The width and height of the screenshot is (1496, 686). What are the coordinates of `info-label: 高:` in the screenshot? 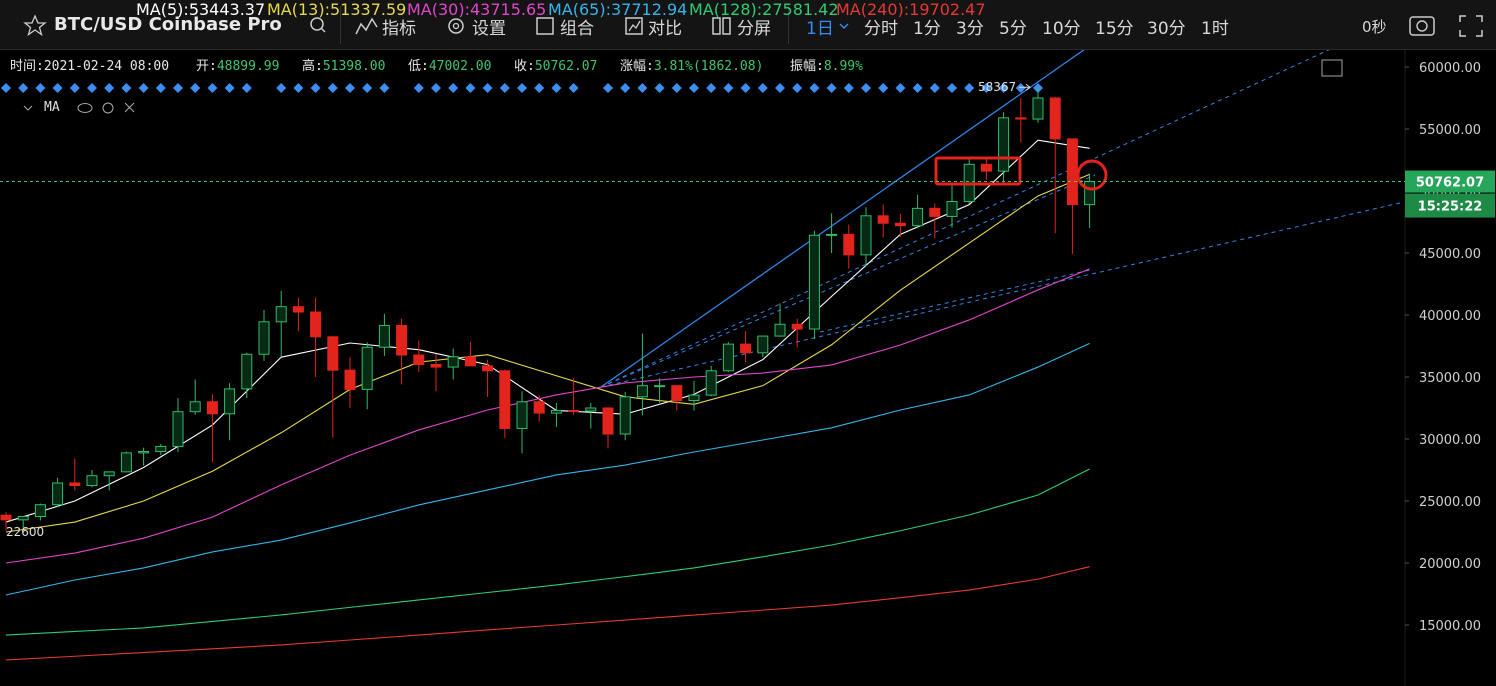 It's located at (312, 66).